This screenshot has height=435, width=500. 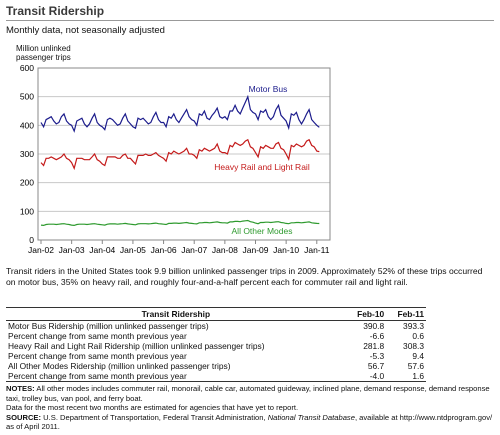 What do you see at coordinates (268, 89) in the screenshot?
I see `series-label: Motor Bus` at bounding box center [268, 89].